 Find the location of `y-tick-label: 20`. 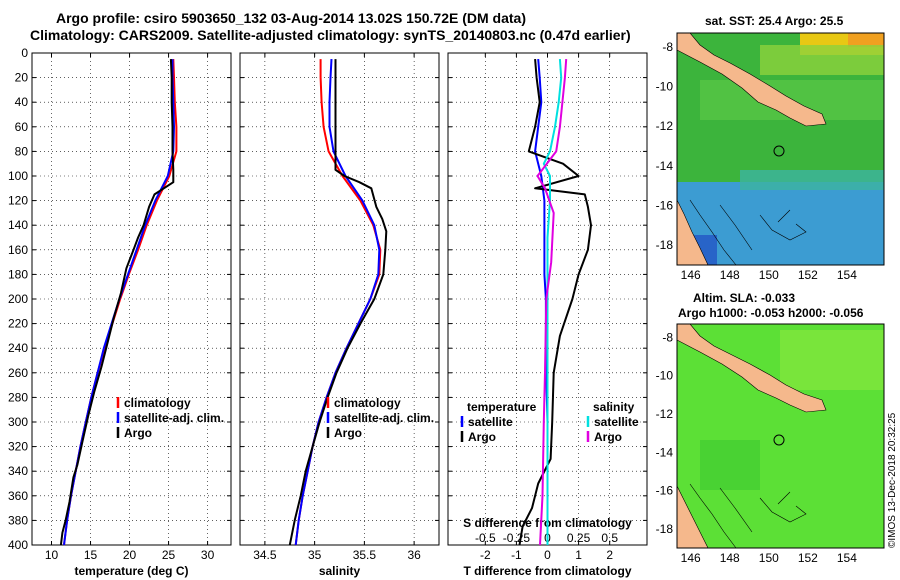

y-tick-label: 20 is located at coordinates (22, 78).